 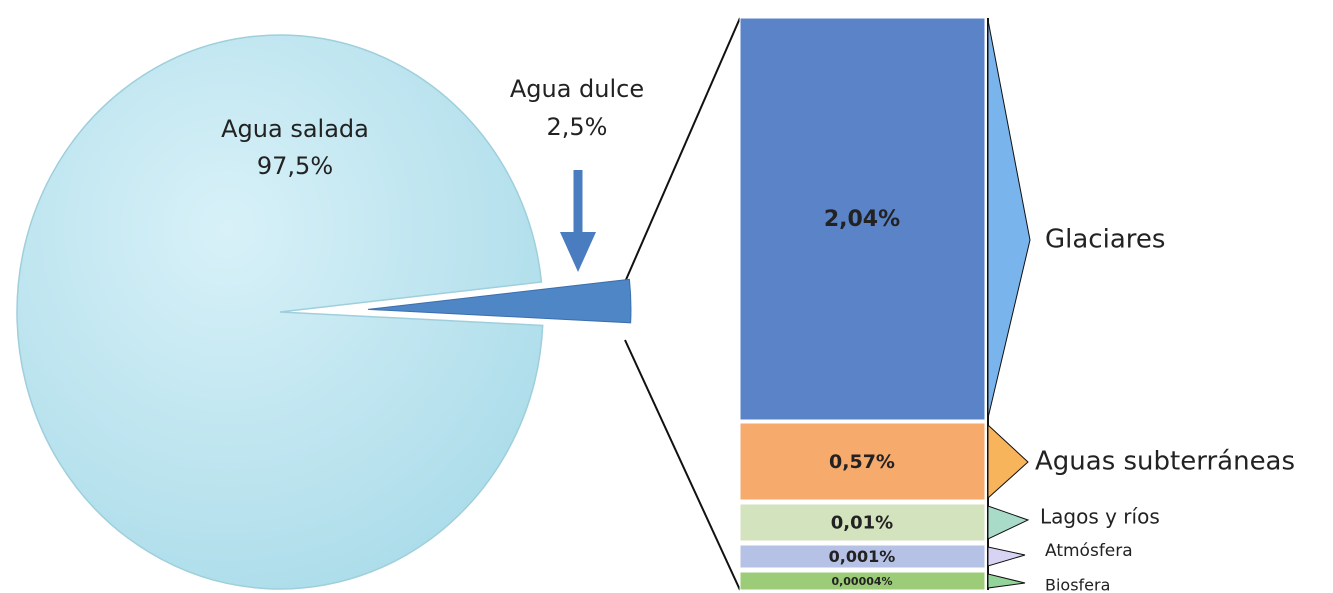 What do you see at coordinates (1100, 517) in the screenshot?
I see `segment-label: Lagos y ríos` at bounding box center [1100, 517].